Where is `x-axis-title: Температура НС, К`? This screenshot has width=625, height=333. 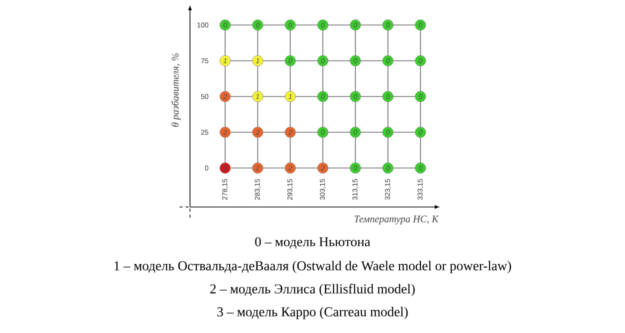 x-axis-title: Температура НС, К is located at coordinates (396, 220).